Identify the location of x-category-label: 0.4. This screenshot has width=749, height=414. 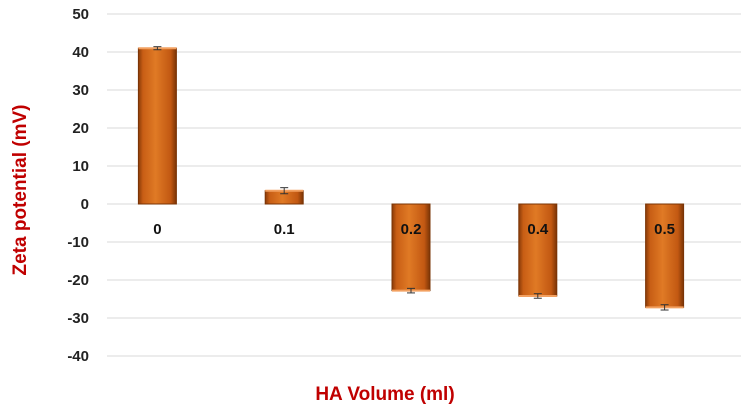
(538, 229).